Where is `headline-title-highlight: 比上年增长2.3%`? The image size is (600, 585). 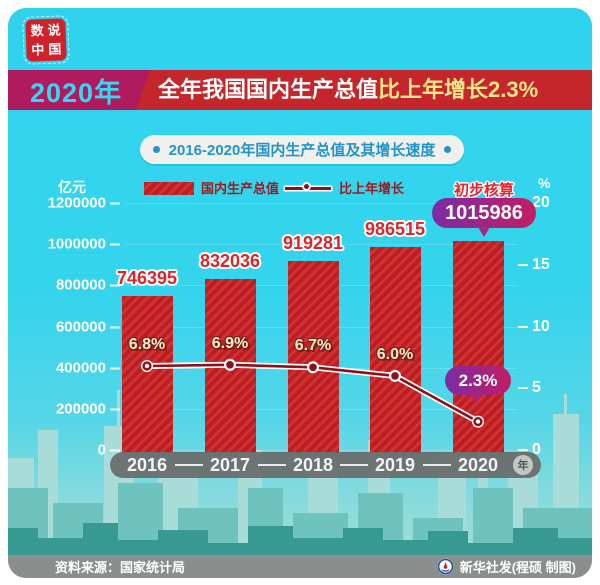 headline-title-highlight: 比上年增长2.3% is located at coordinates (458, 89).